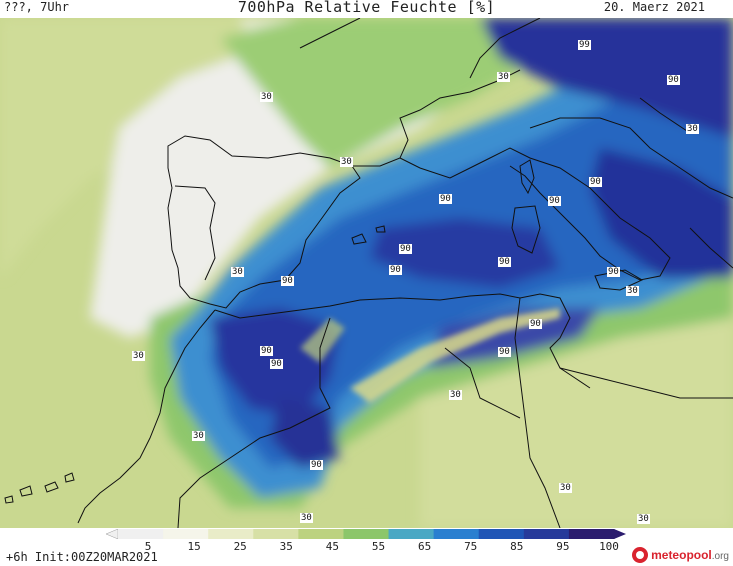 The height and width of the screenshot is (566, 733). I want to click on logo-text: meteopool.org, so click(690, 555).